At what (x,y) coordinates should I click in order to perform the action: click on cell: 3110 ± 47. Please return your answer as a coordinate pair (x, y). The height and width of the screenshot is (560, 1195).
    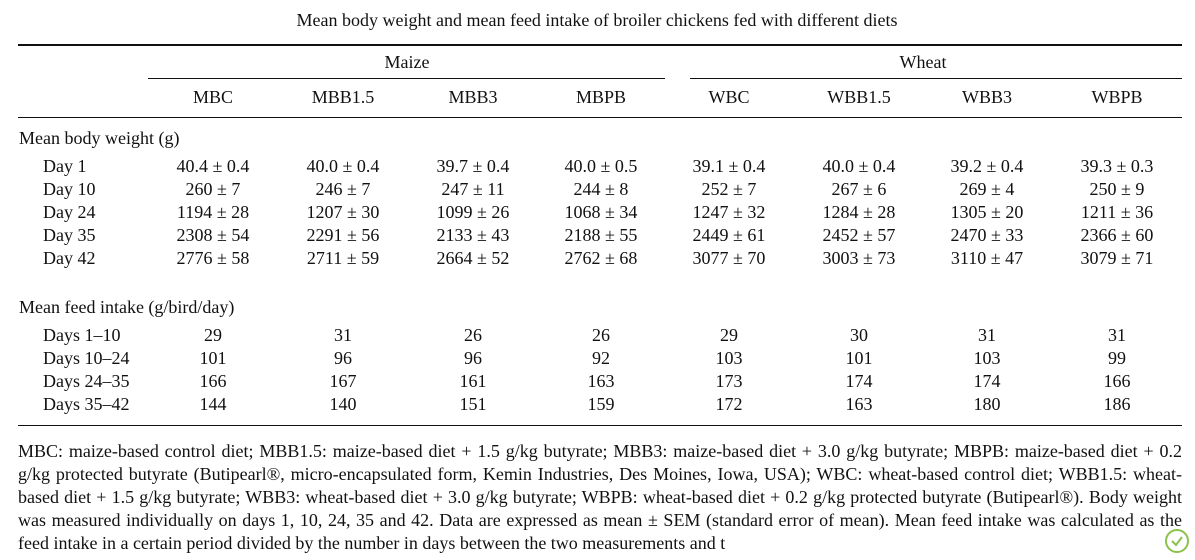
    Looking at the image, I should click on (987, 258).